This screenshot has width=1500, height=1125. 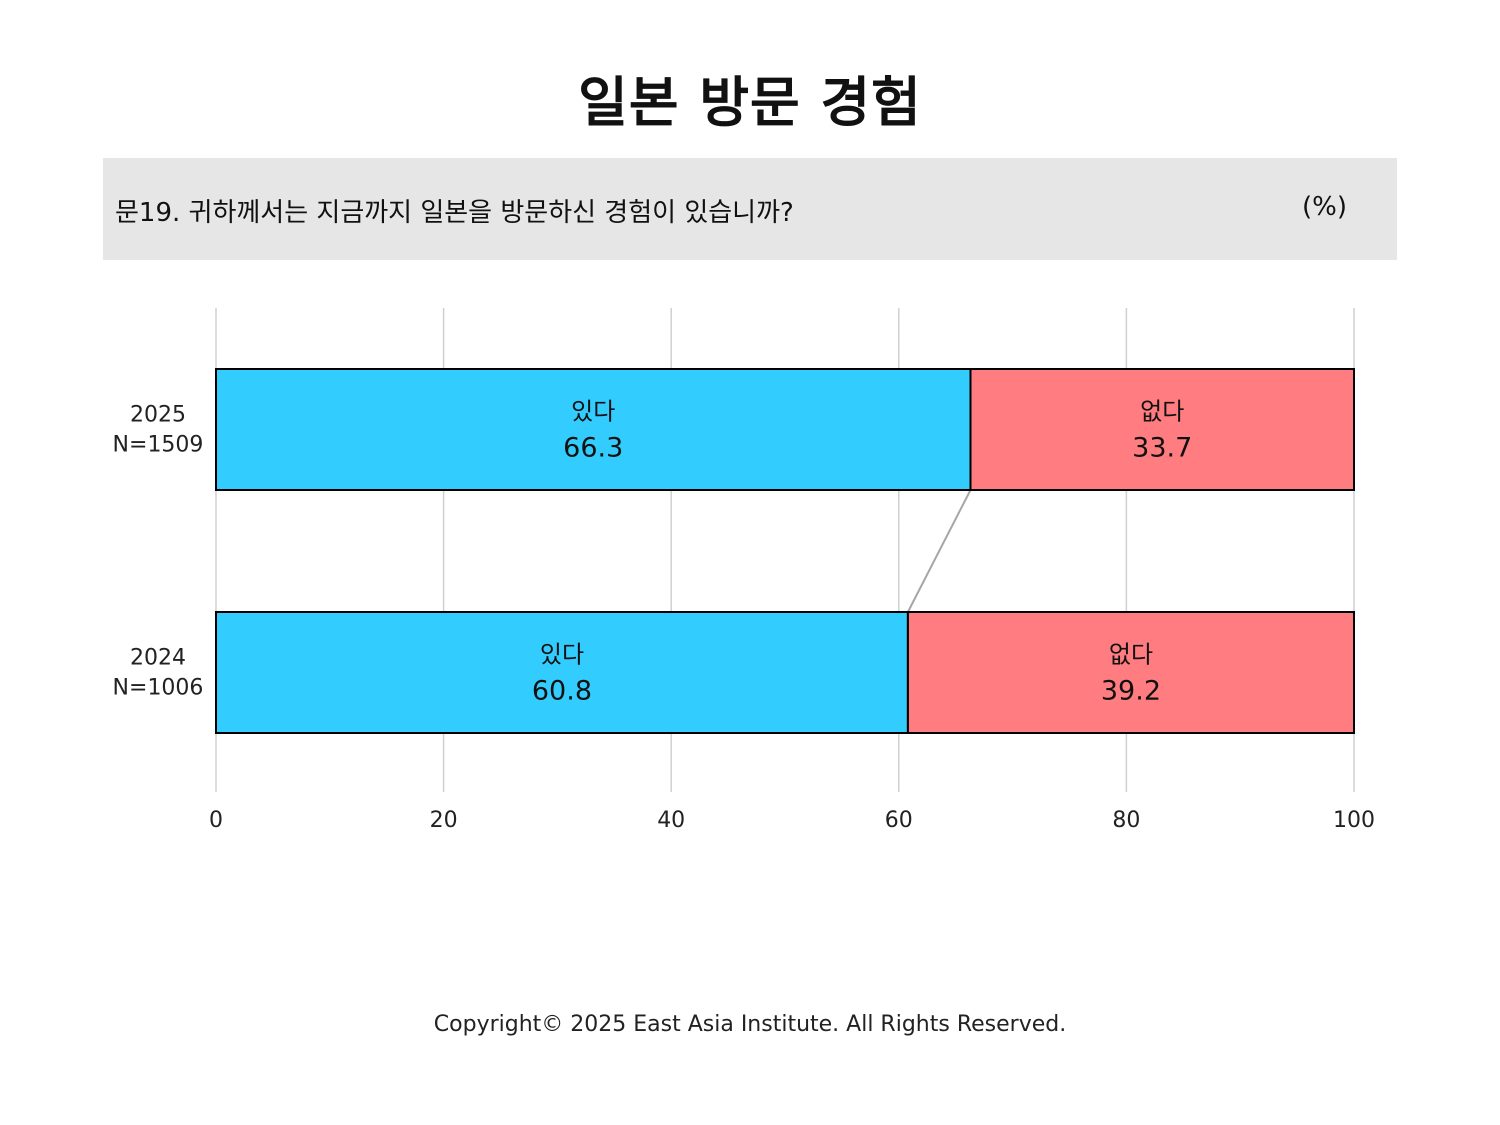 What do you see at coordinates (899, 820) in the screenshot?
I see `x-tick-label-60: 60` at bounding box center [899, 820].